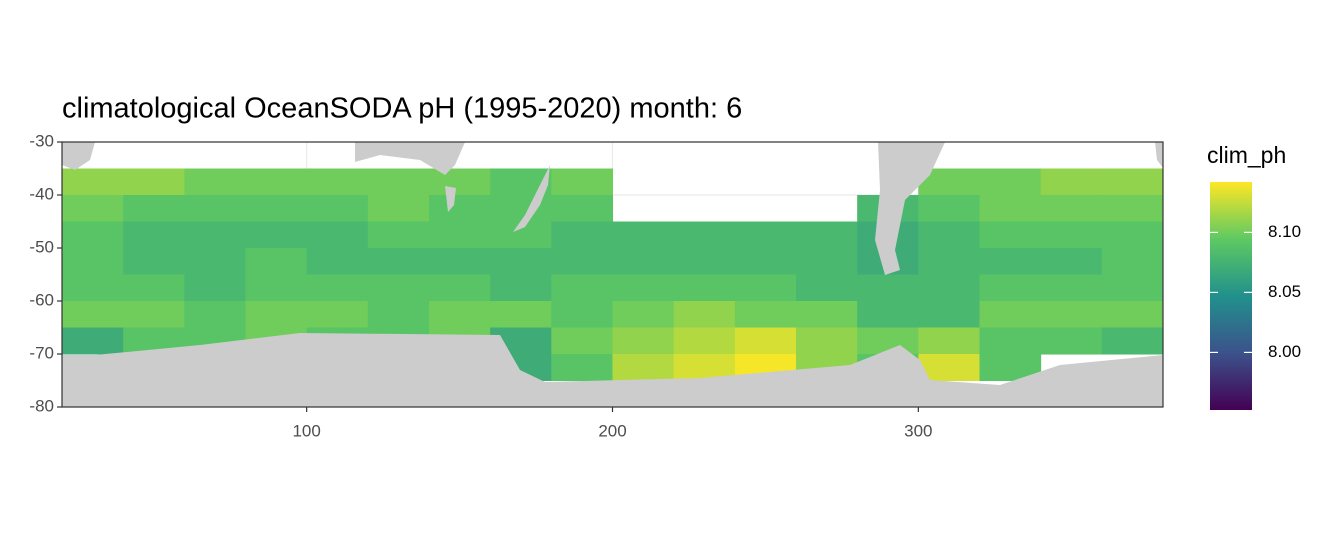 The width and height of the screenshot is (1344, 537). I want to click on y-tick-label: -80, so click(41, 405).